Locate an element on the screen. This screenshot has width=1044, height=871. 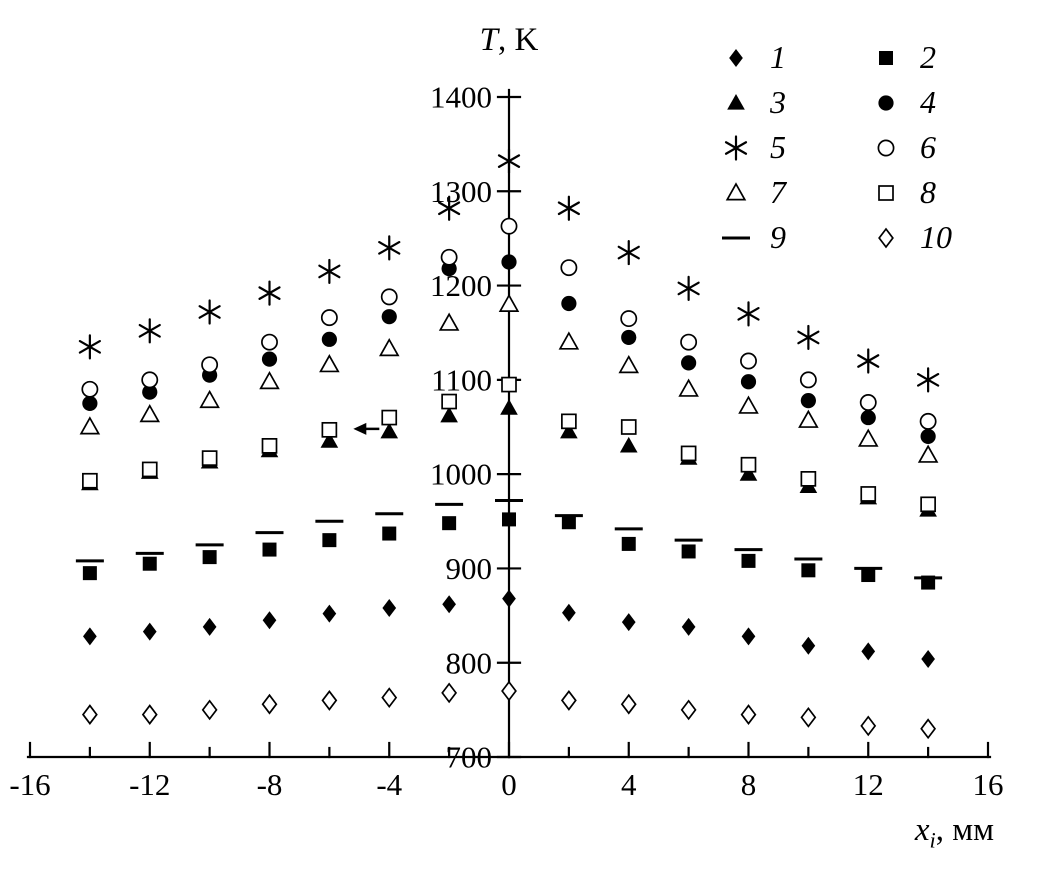
y-axis-unit: , K is located at coordinates (518, 40).